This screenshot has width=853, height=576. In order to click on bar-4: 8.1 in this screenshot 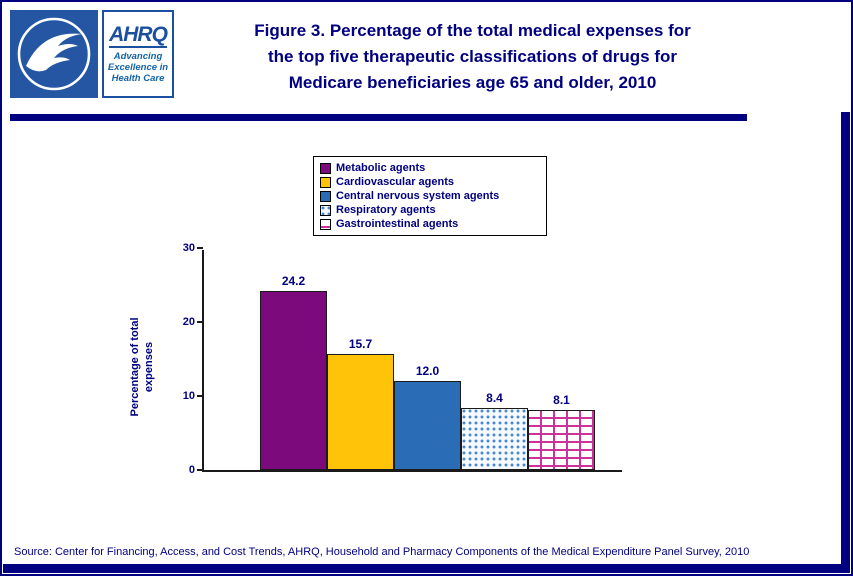, I will do `click(561, 431)`.